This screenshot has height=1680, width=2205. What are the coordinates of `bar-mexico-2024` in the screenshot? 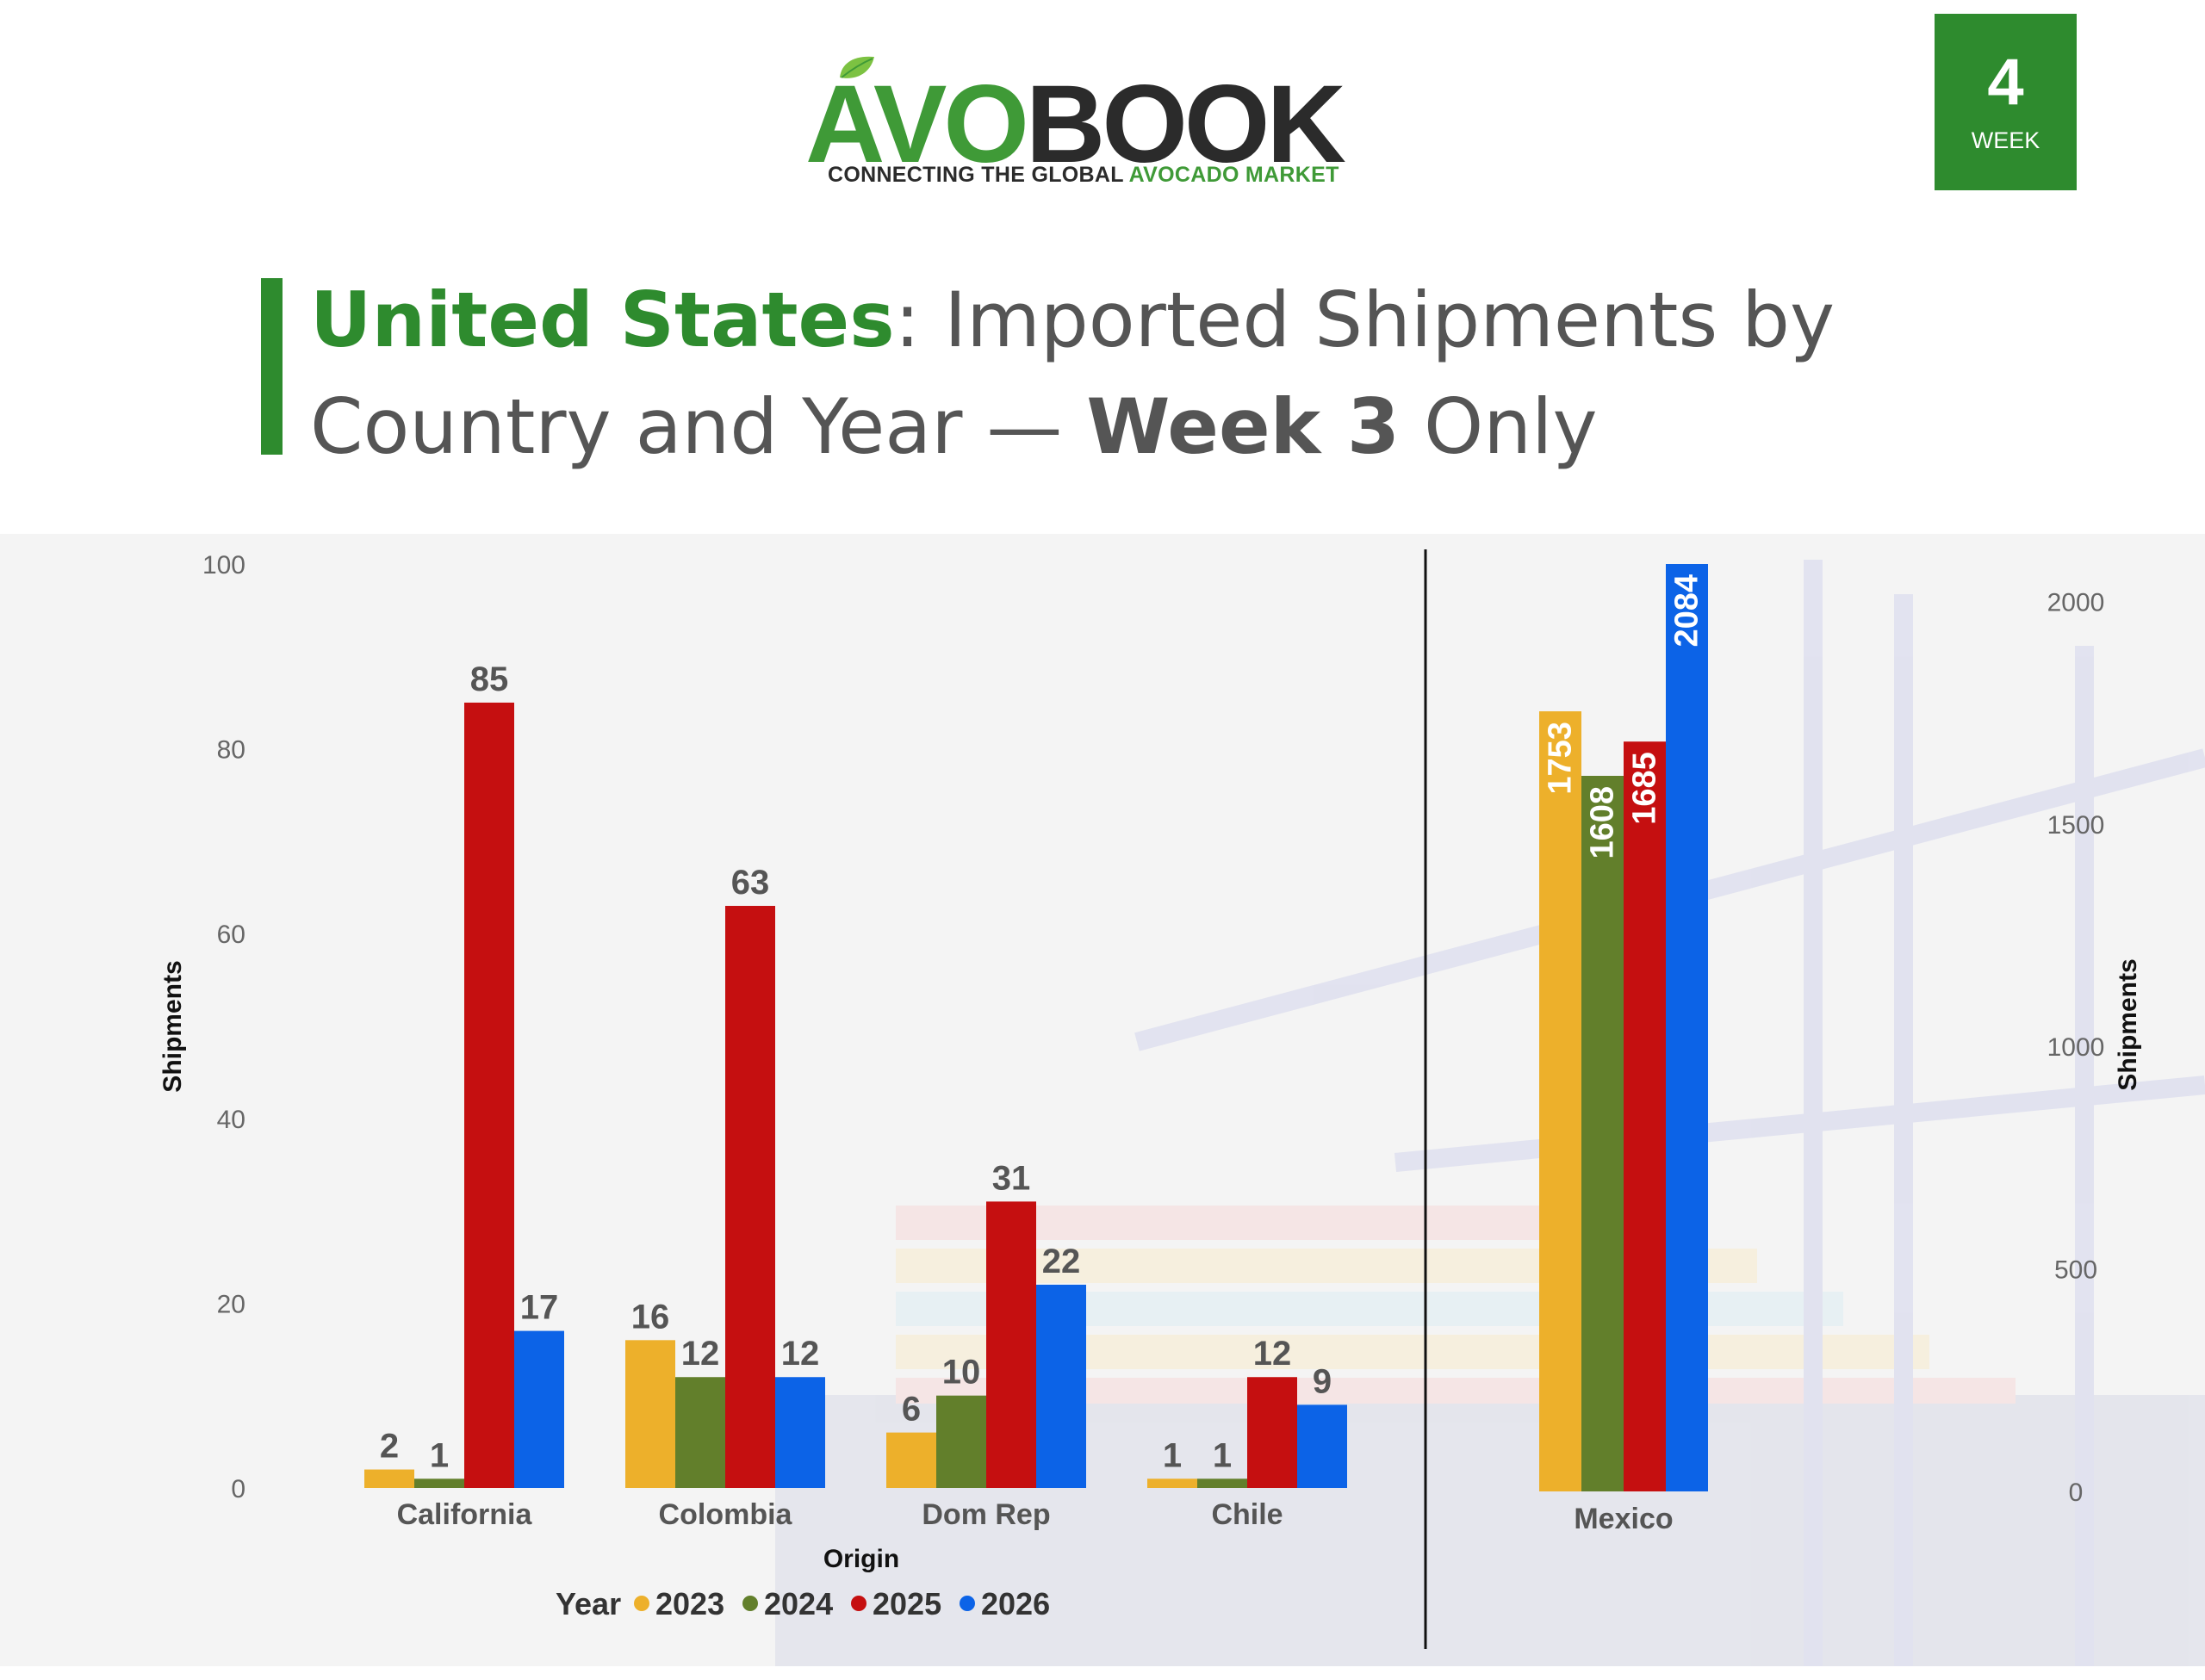 It's located at (1602, 1133).